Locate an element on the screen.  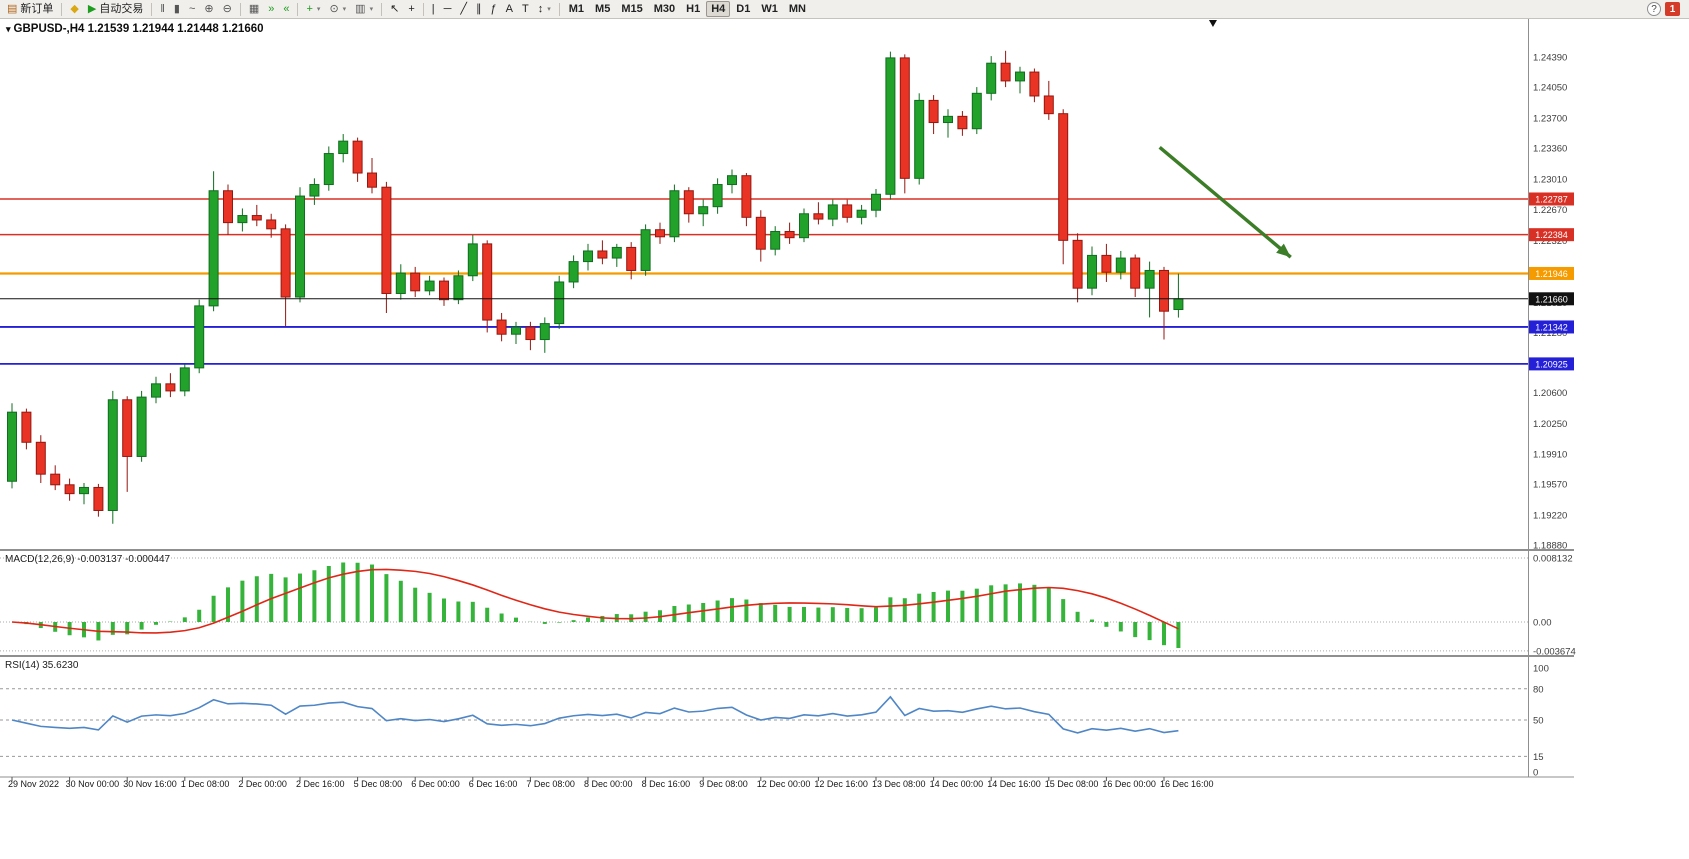
price-axis-label: 1.24050 is located at coordinates (1550, 88).